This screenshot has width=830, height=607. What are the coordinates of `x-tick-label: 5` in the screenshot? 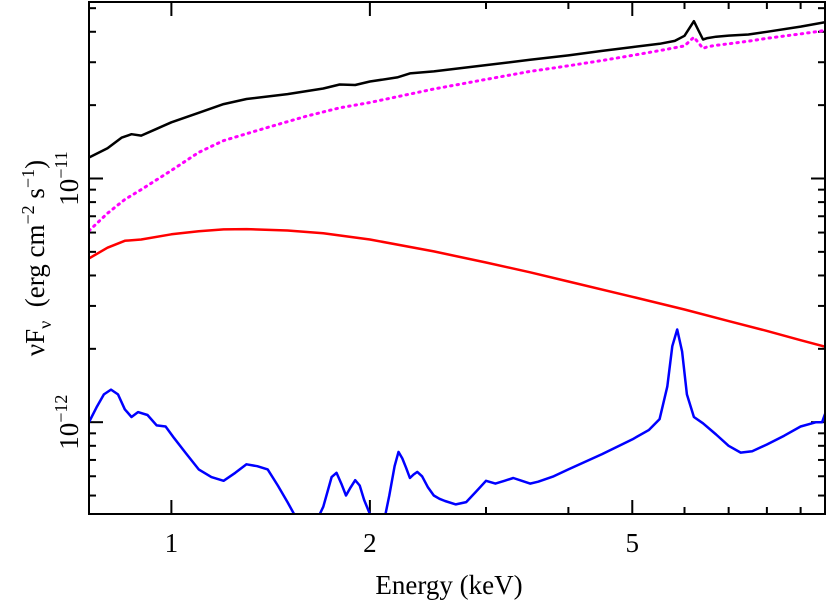 It's located at (633, 543).